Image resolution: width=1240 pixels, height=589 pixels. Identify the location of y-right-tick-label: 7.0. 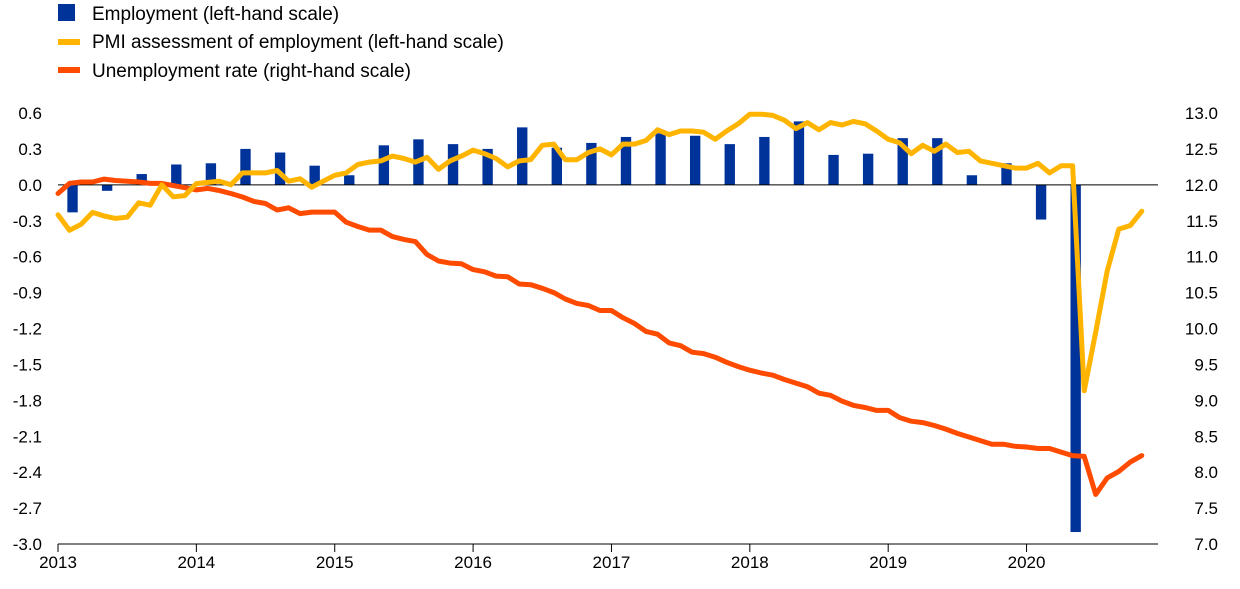
(1206, 544).